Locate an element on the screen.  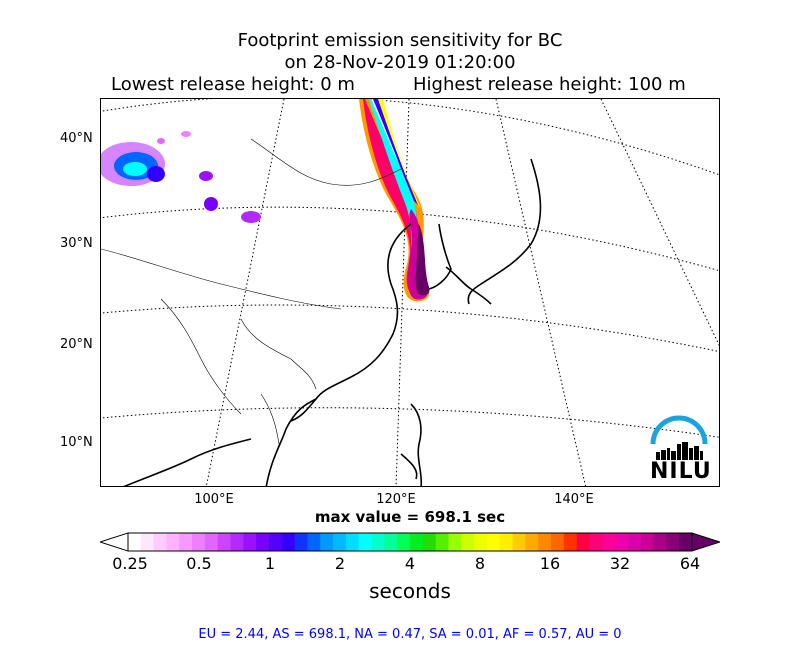
sensitivity-patches is located at coordinates (181, 177).